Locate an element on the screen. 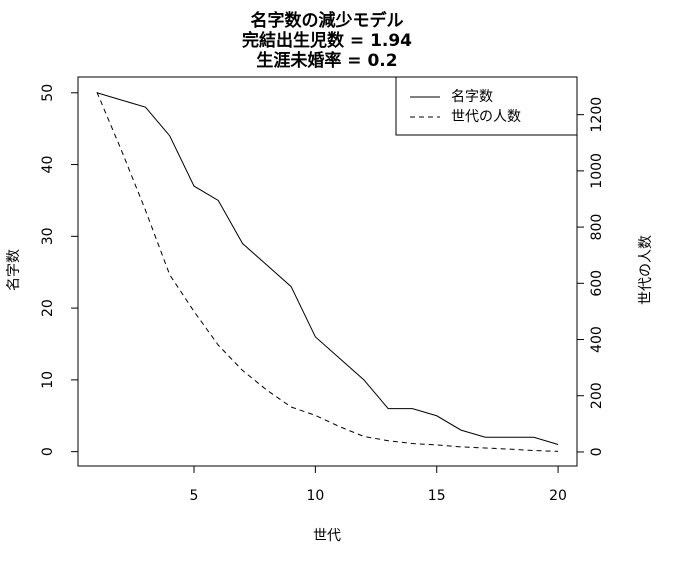  x-axis-label: 世代 is located at coordinates (327, 536).